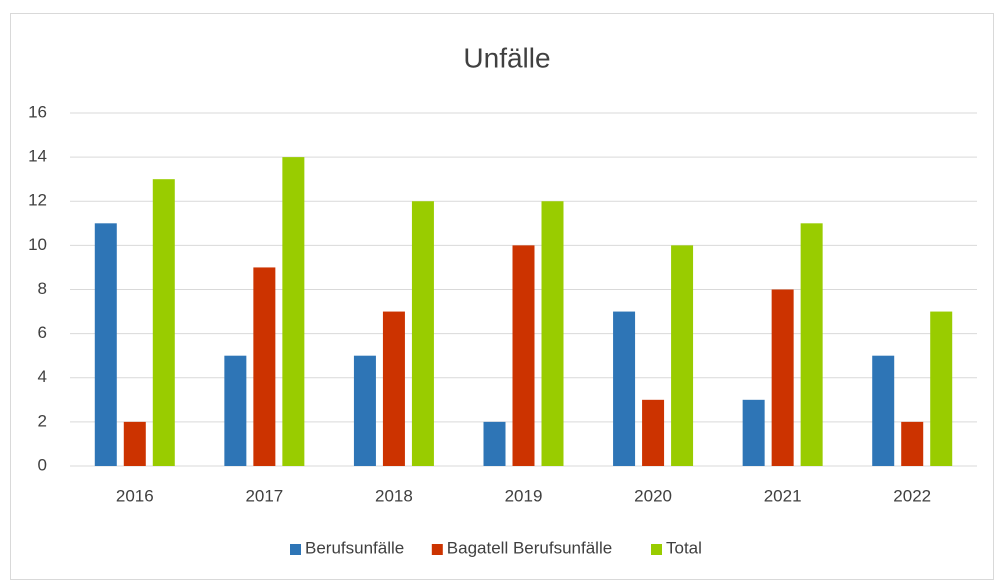  I want to click on x-tick-label: 2020, so click(653, 495).